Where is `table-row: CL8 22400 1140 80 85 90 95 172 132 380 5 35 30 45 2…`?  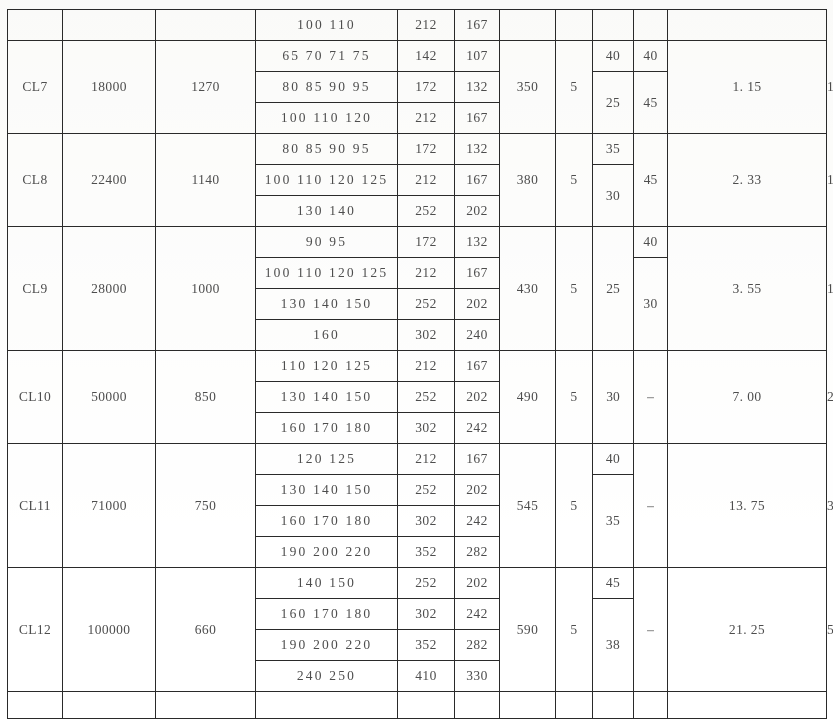 table-row: CL8 22400 1140 80 85 90 95 172 132 380 5 35 30 45 2… is located at coordinates (420, 180).